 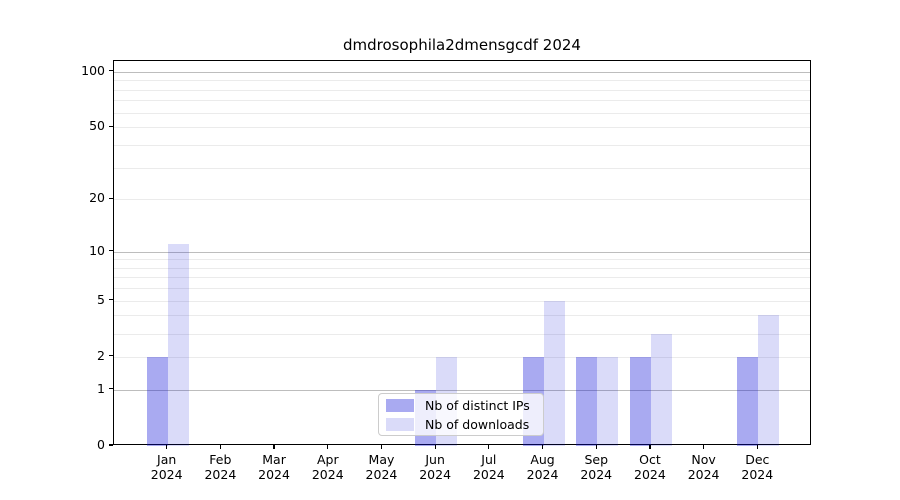 I want to click on y-tick-label: 10, so click(x=97, y=250).